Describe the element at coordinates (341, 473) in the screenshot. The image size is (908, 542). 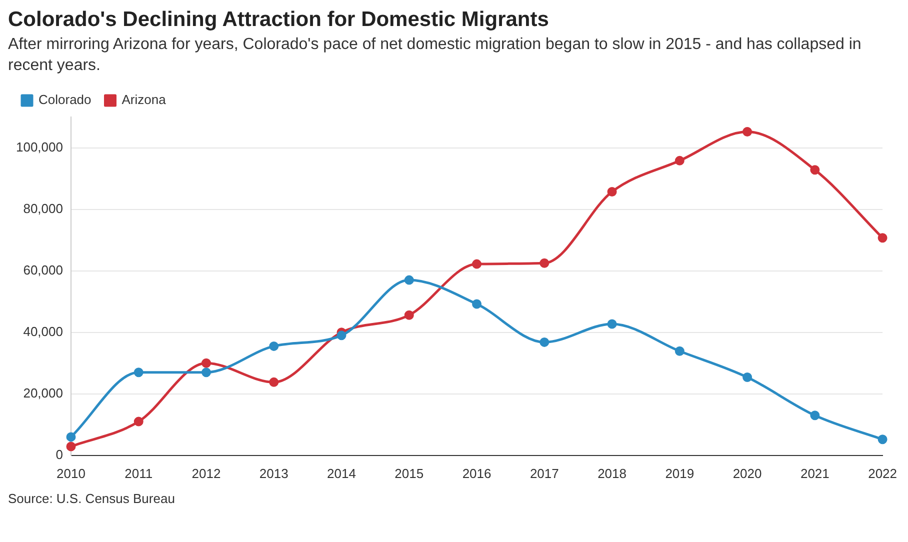
I see `x-tick-label: 2014` at that location.